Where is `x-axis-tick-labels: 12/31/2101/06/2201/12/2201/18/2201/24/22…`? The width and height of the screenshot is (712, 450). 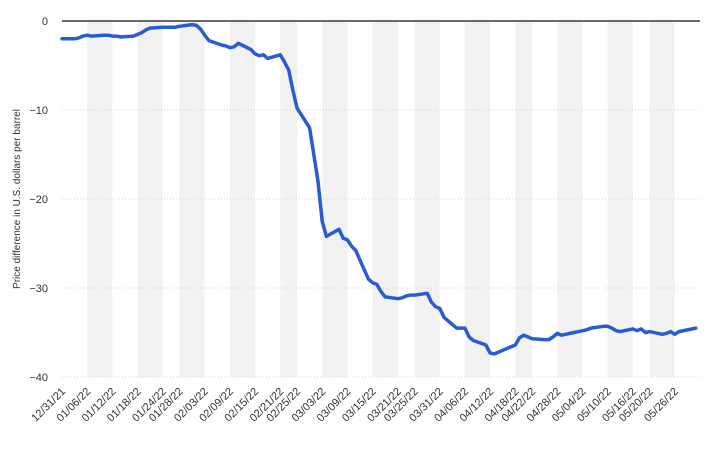
x-axis-tick-labels: 12/31/2101/06/2201/12/2201/18/2201/24/22… is located at coordinates (355, 405).